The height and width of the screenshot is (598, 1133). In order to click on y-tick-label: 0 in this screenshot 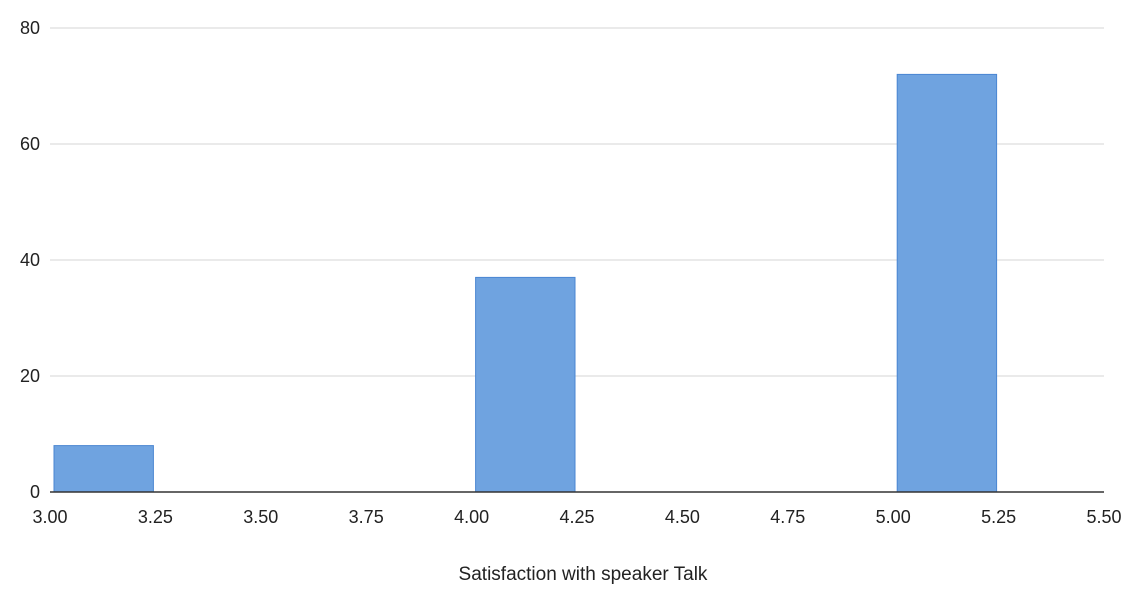, I will do `click(35, 492)`.